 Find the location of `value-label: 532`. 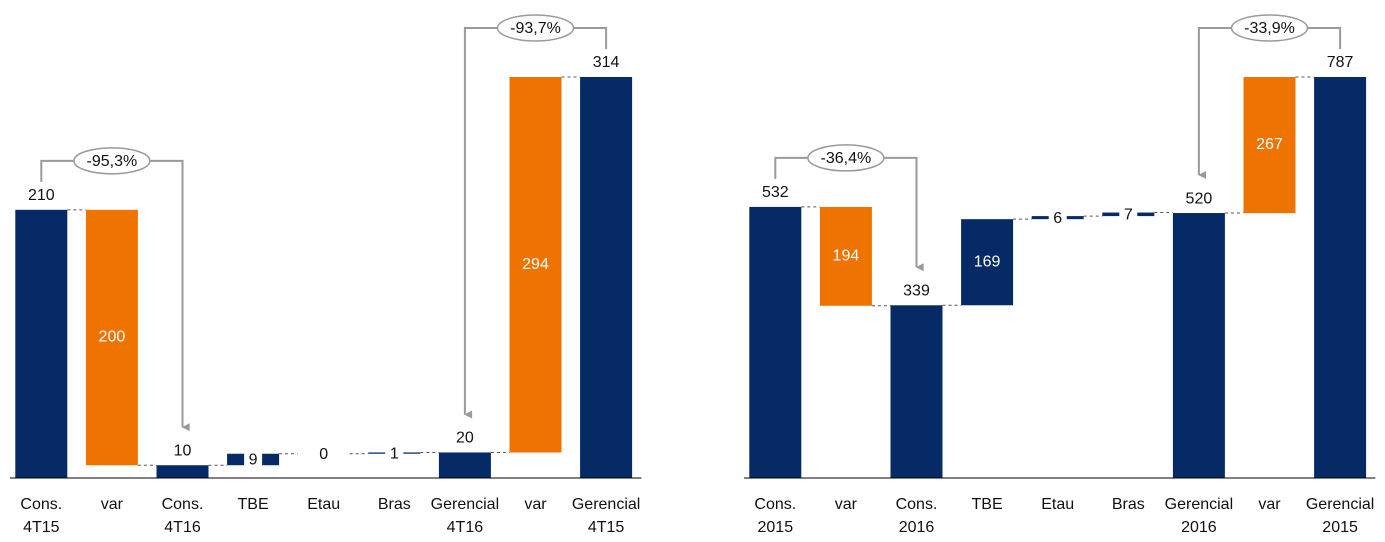

value-label: 532 is located at coordinates (775, 192).